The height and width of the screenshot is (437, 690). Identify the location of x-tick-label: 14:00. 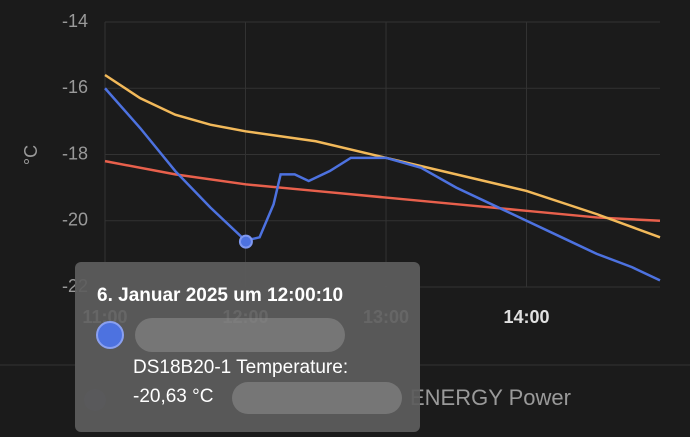
(526, 317).